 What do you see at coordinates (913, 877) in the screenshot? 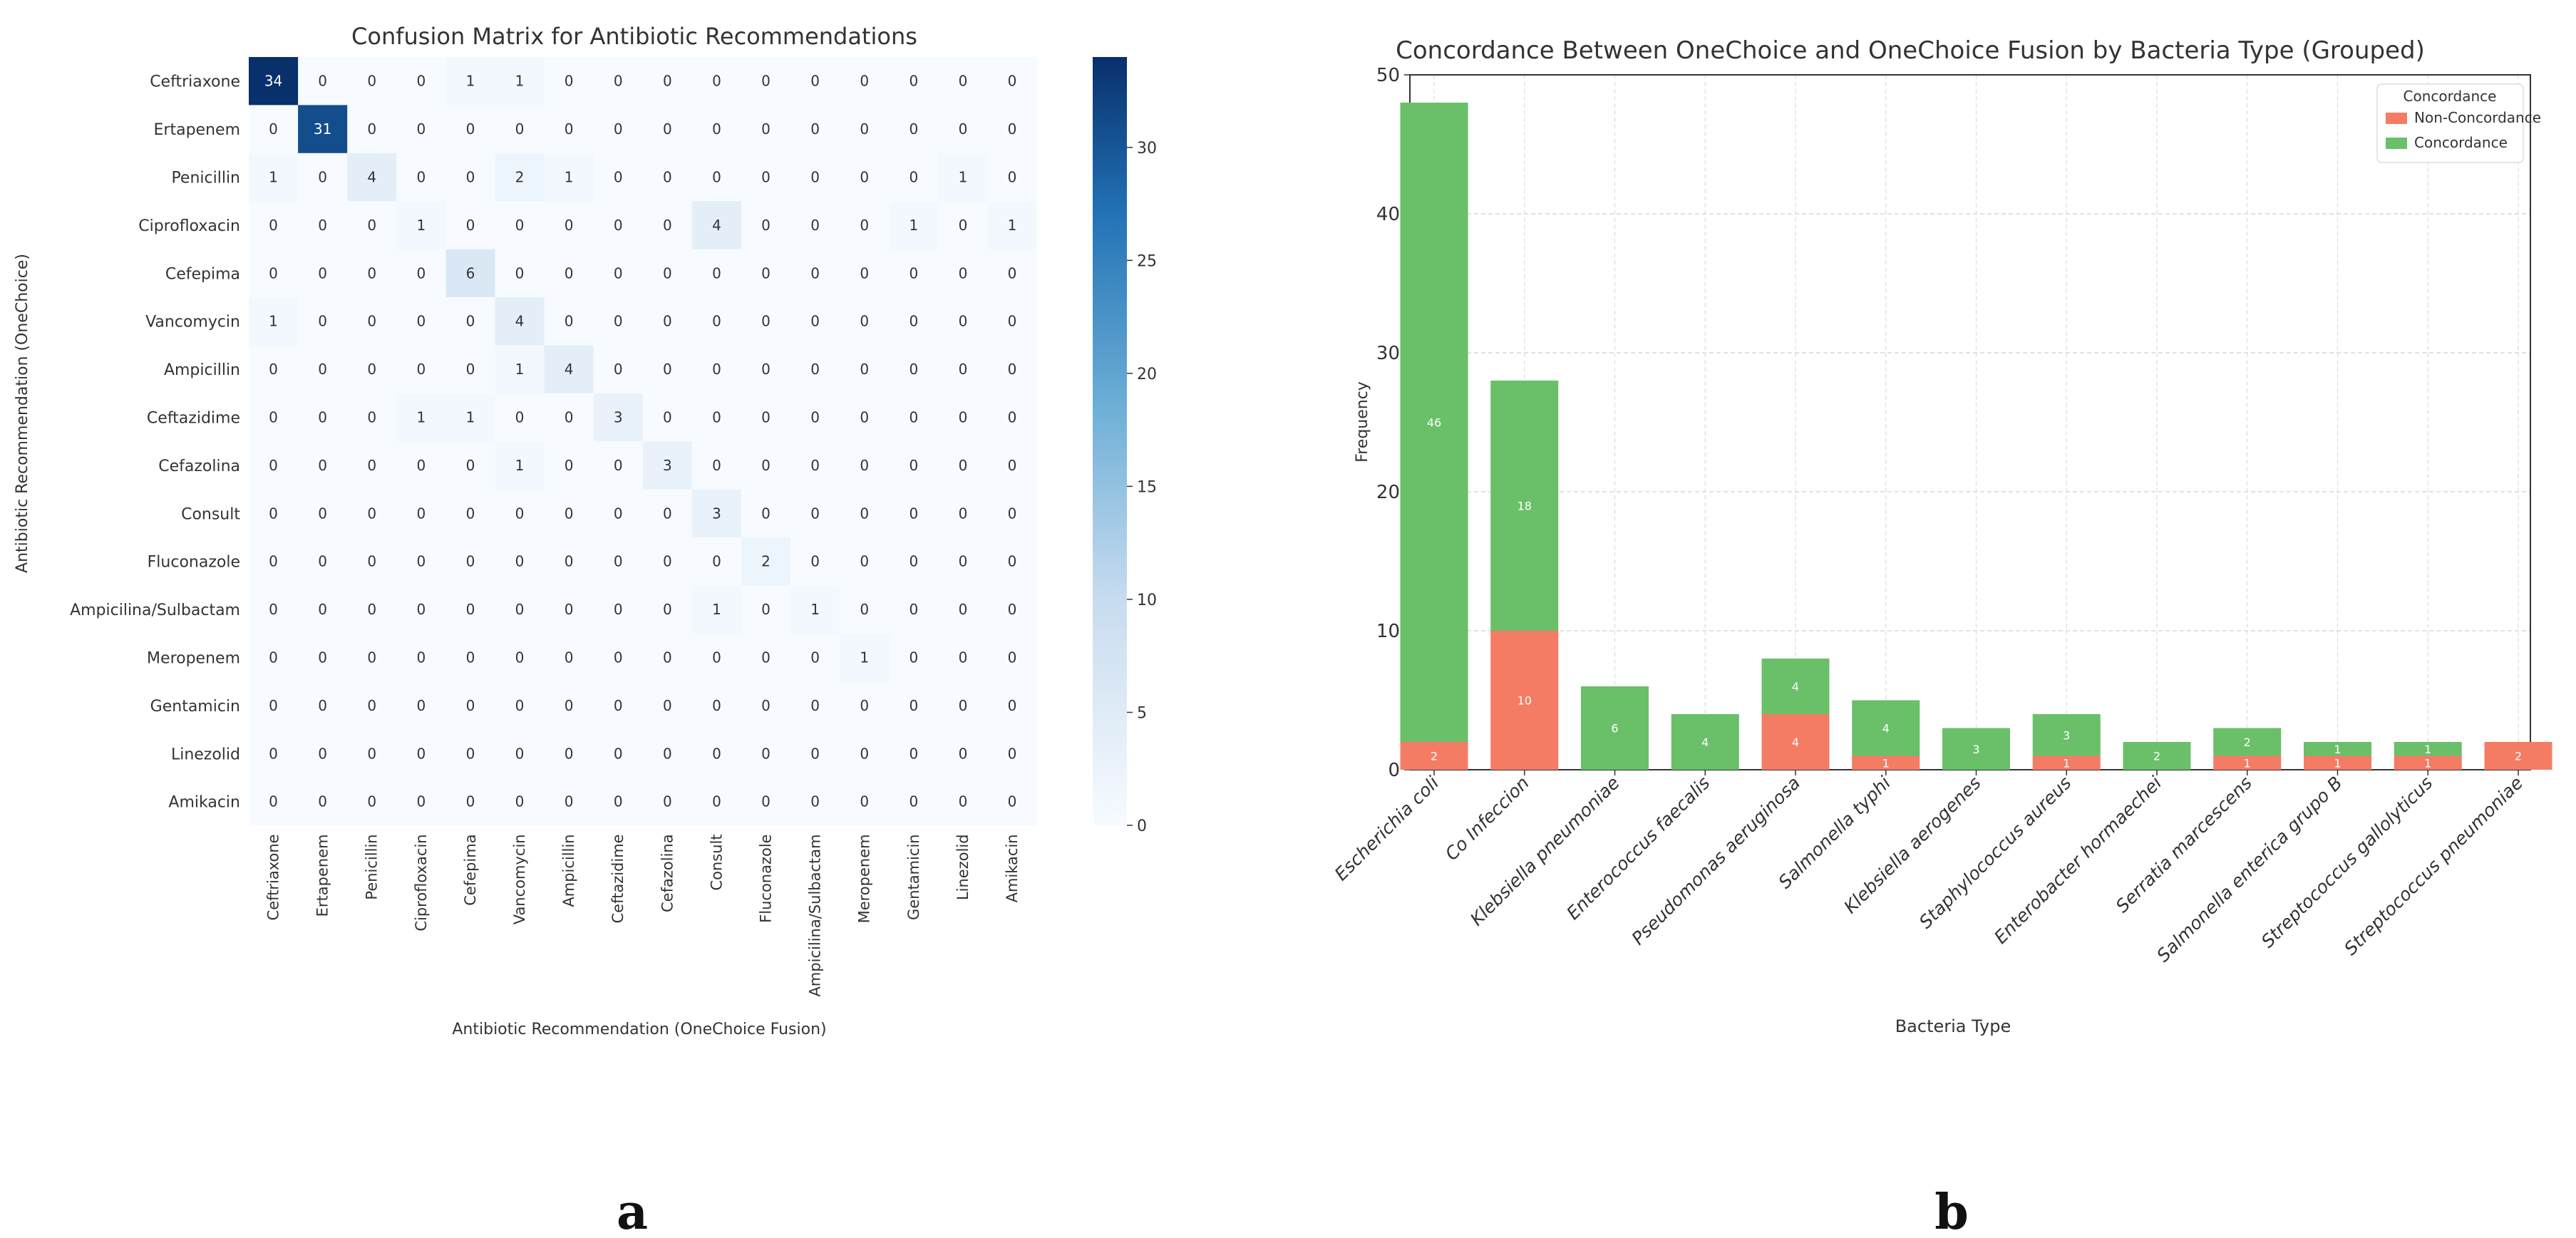
I see `column-label-gentamicin: Gentamicin` at bounding box center [913, 877].